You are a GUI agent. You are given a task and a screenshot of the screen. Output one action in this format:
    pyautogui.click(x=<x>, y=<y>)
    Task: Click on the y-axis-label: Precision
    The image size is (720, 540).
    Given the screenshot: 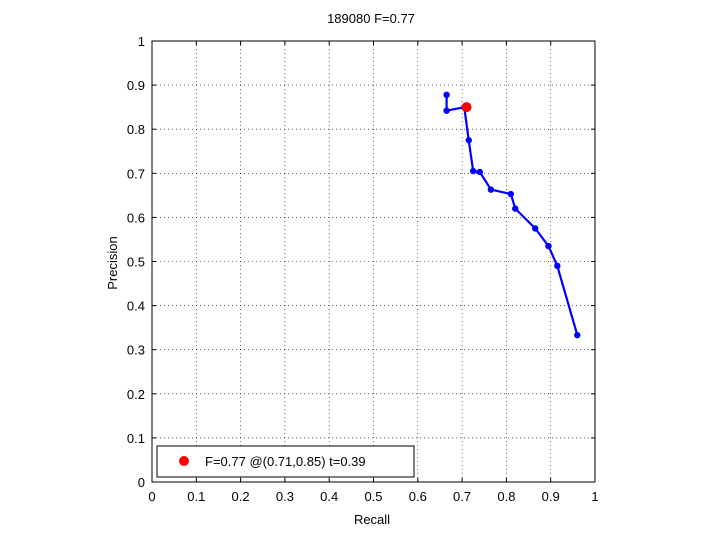 What is the action you would take?
    pyautogui.click(x=112, y=262)
    